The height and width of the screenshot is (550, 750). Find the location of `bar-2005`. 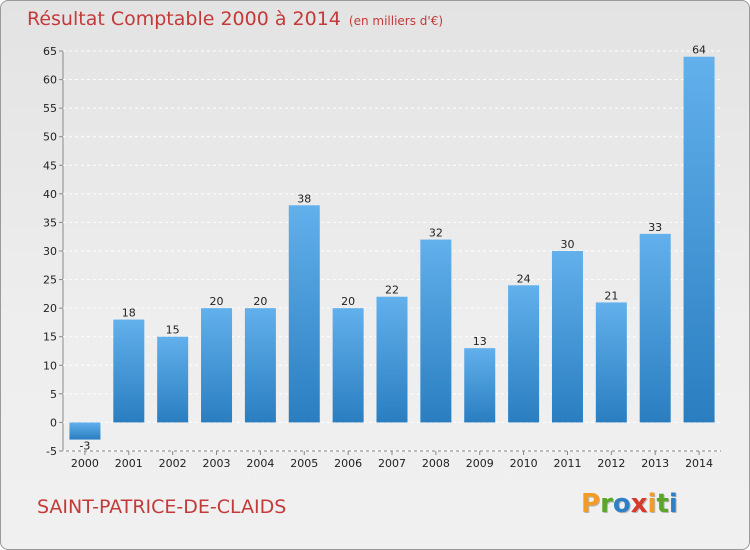

bar-2005 is located at coordinates (304, 314).